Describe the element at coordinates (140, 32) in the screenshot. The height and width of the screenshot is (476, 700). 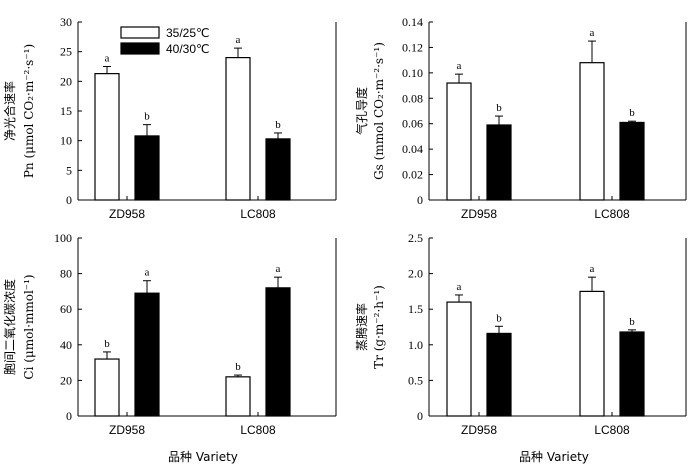
I see `legend-swatch-control` at that location.